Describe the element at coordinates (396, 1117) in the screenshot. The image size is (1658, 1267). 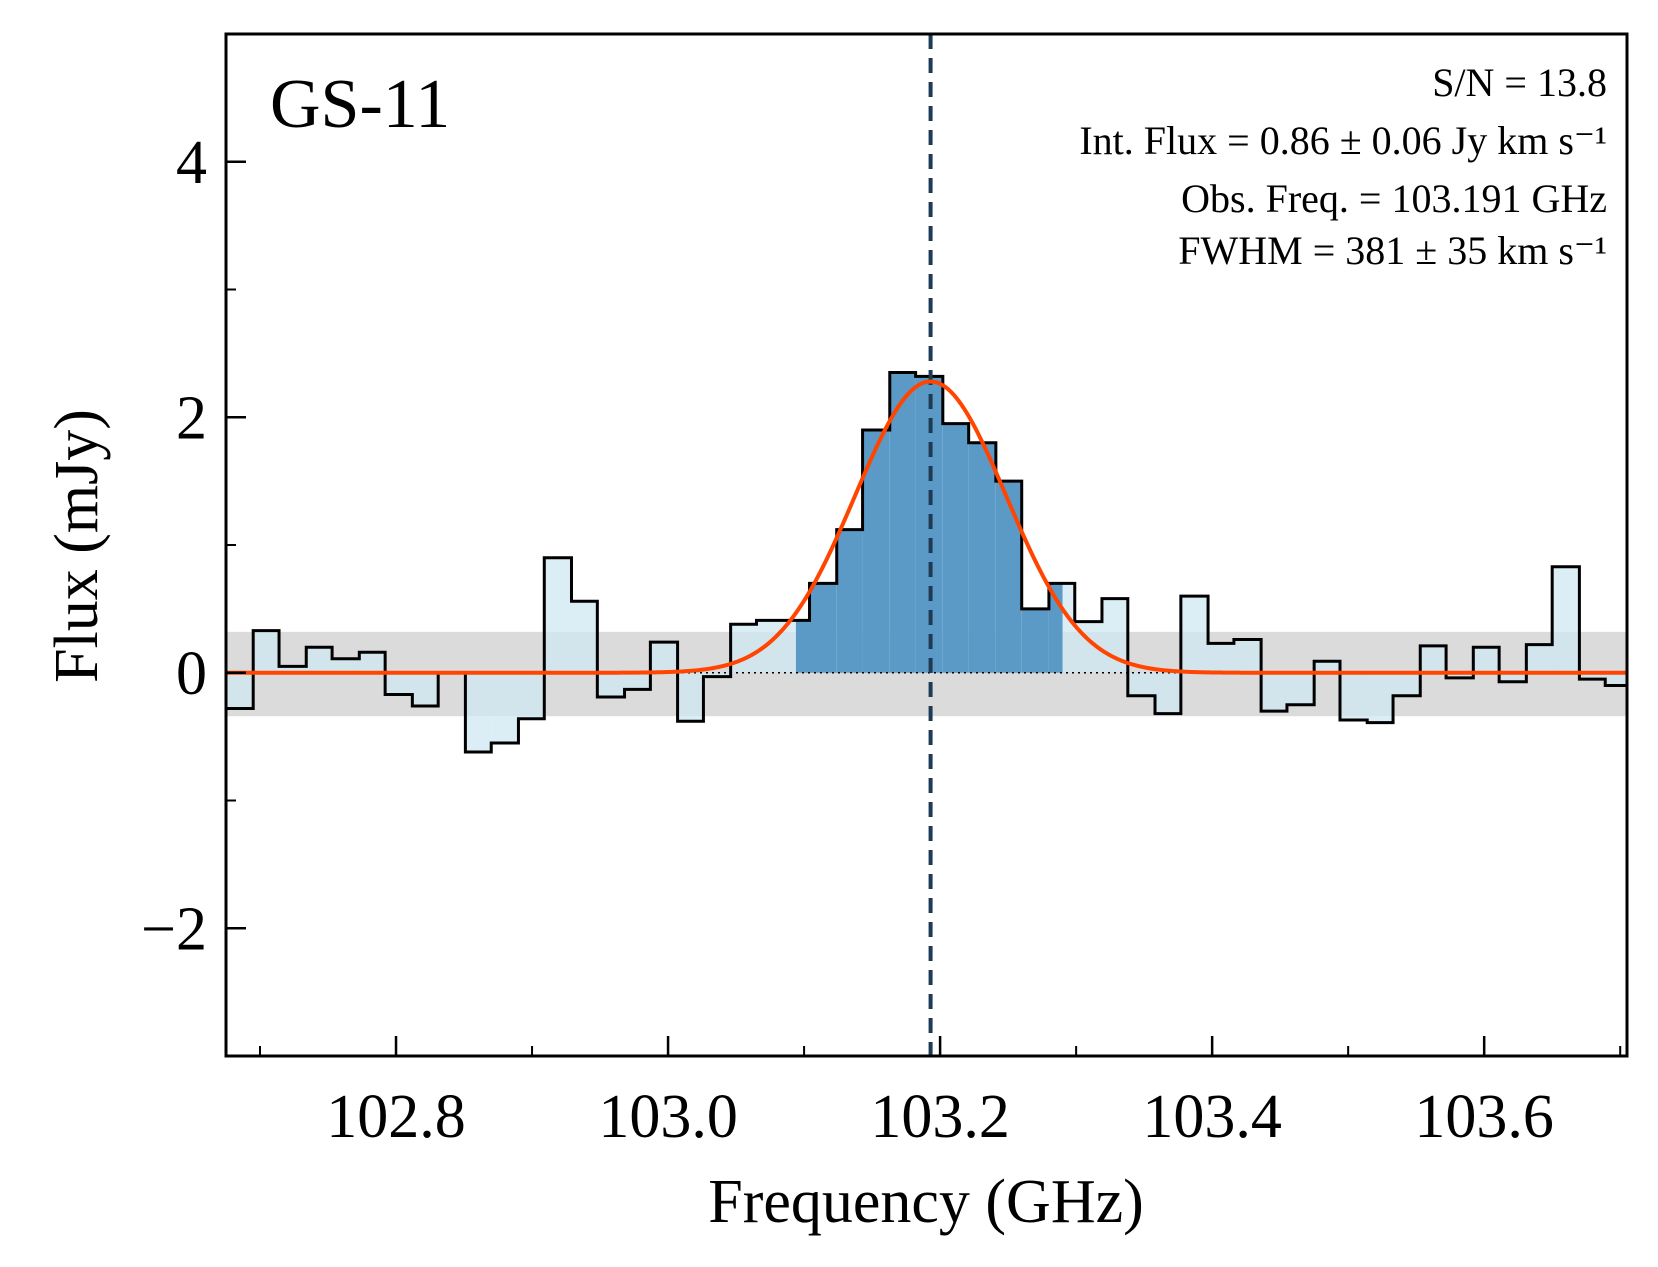
I see `x-tick-label: 102.8` at that location.